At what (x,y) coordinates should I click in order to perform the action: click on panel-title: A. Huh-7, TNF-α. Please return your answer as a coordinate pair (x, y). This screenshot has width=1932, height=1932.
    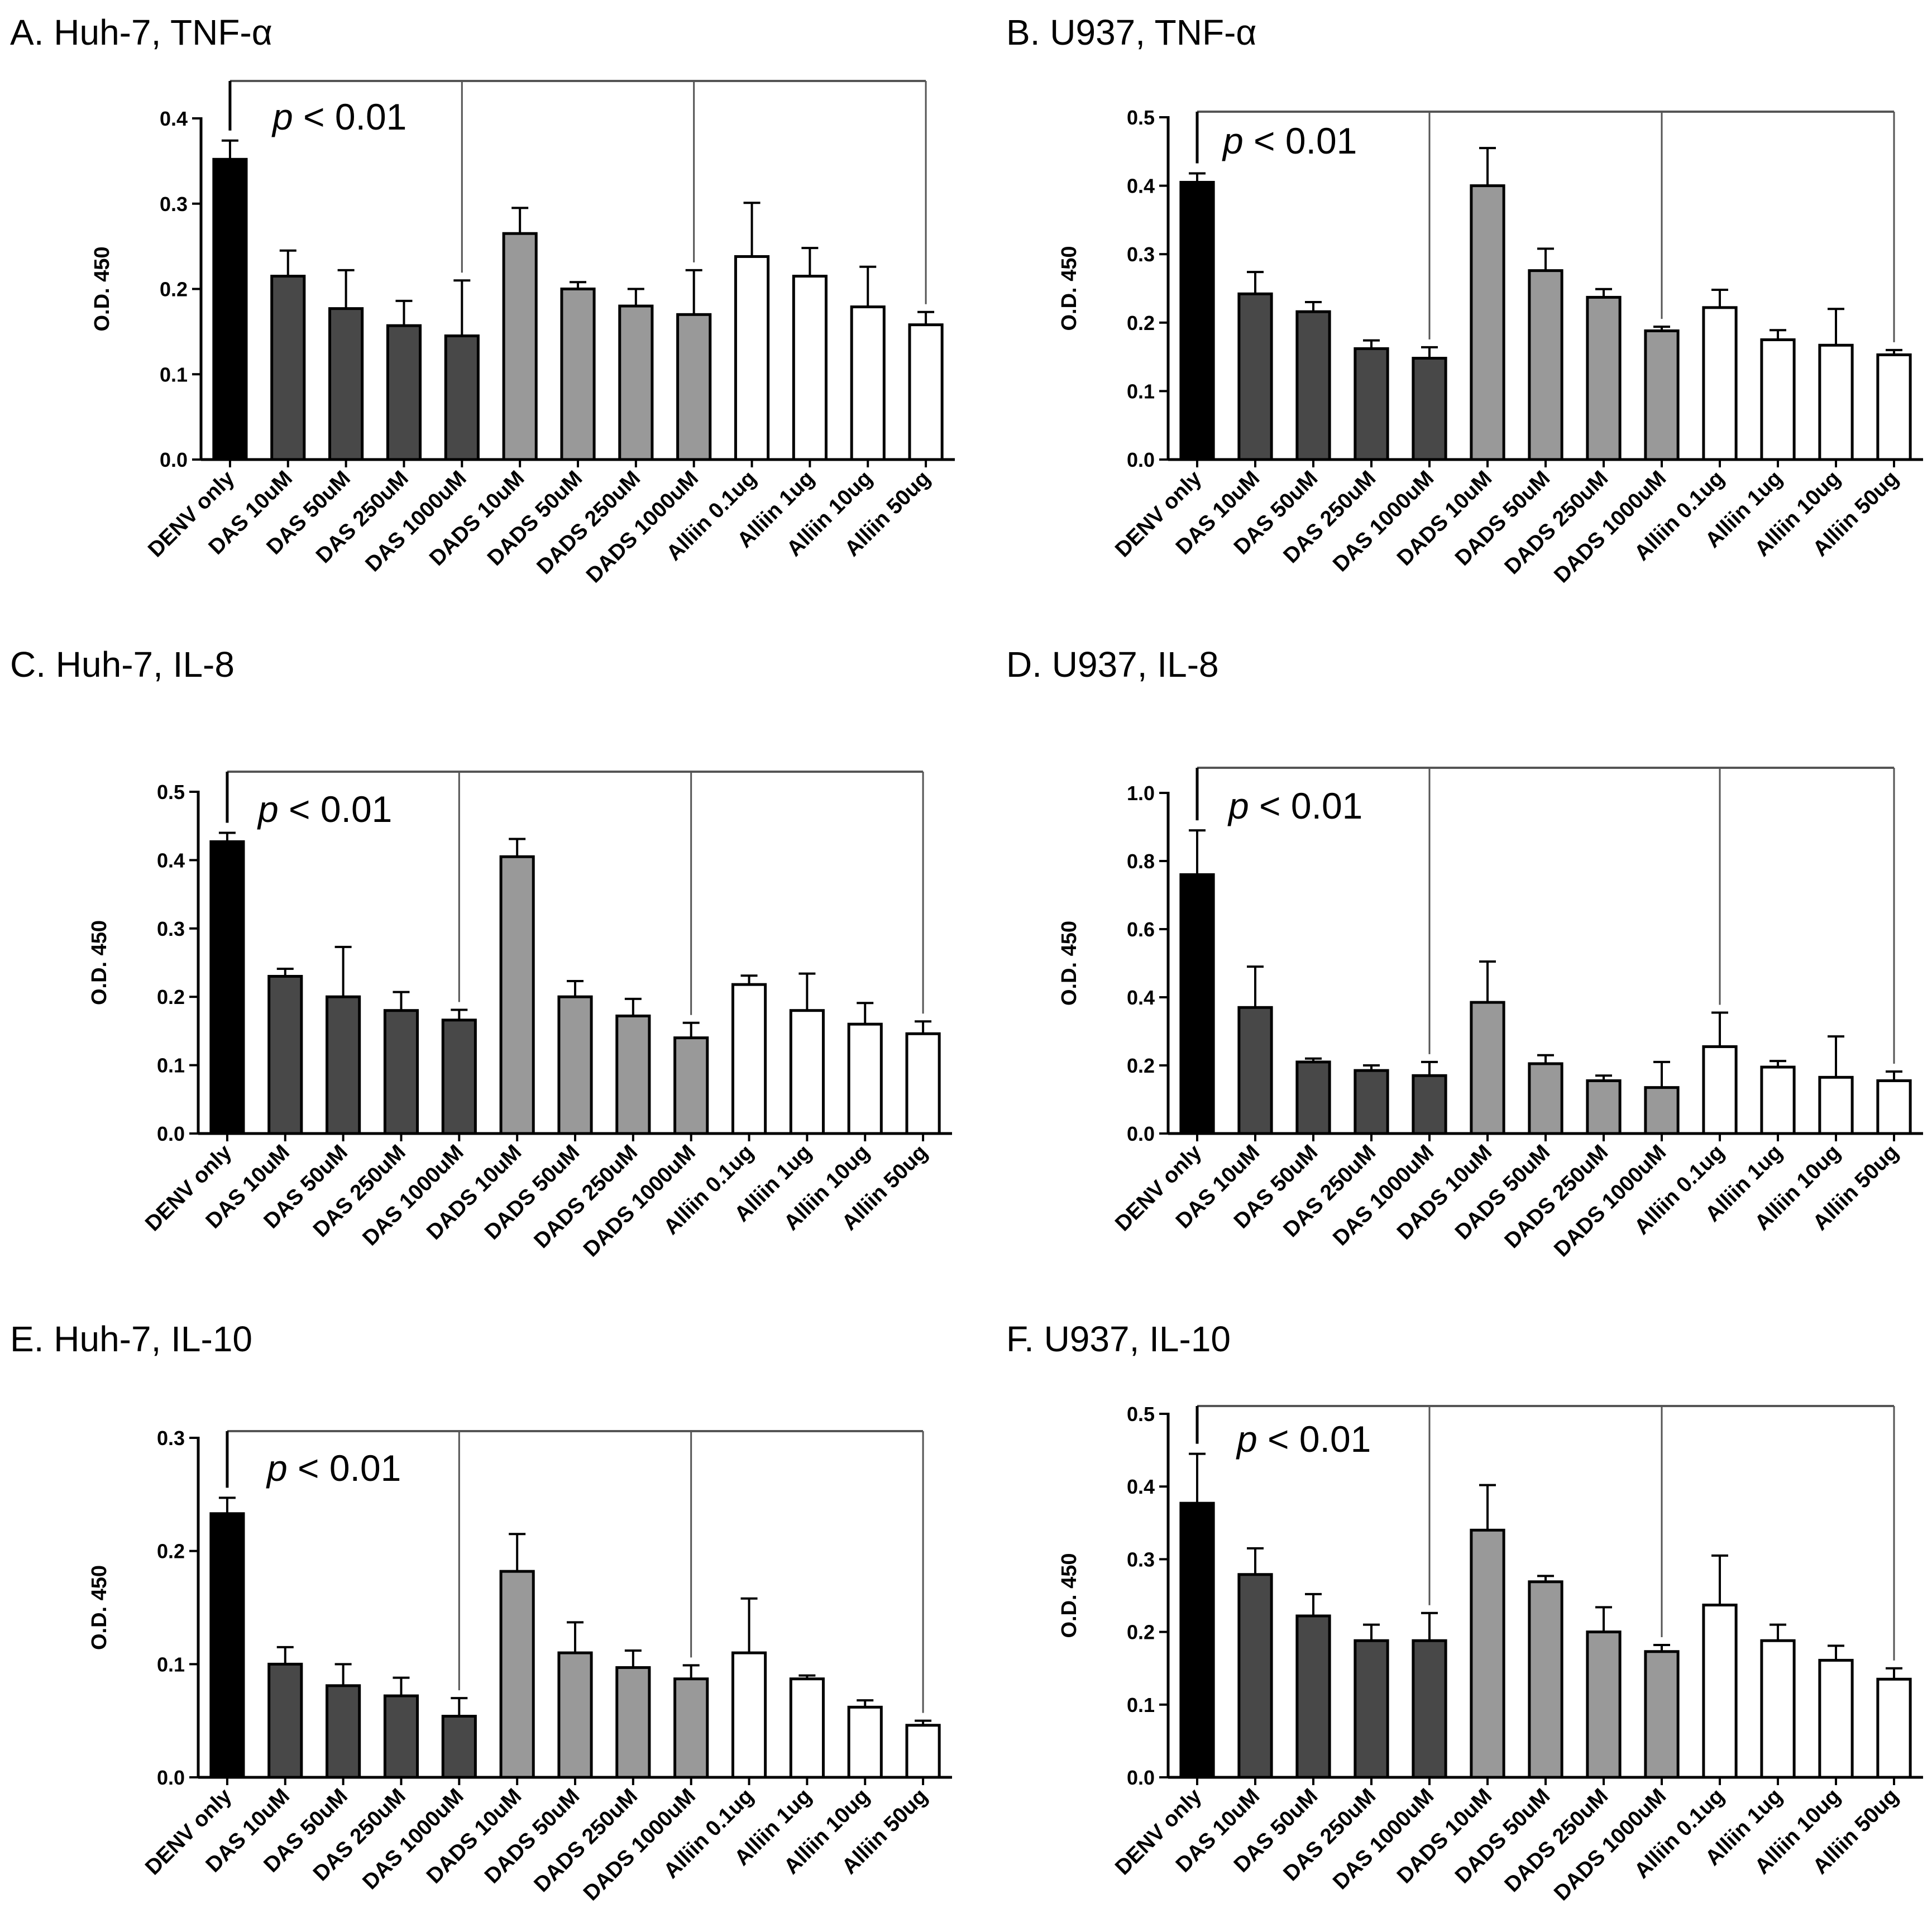
    Looking at the image, I should click on (141, 32).